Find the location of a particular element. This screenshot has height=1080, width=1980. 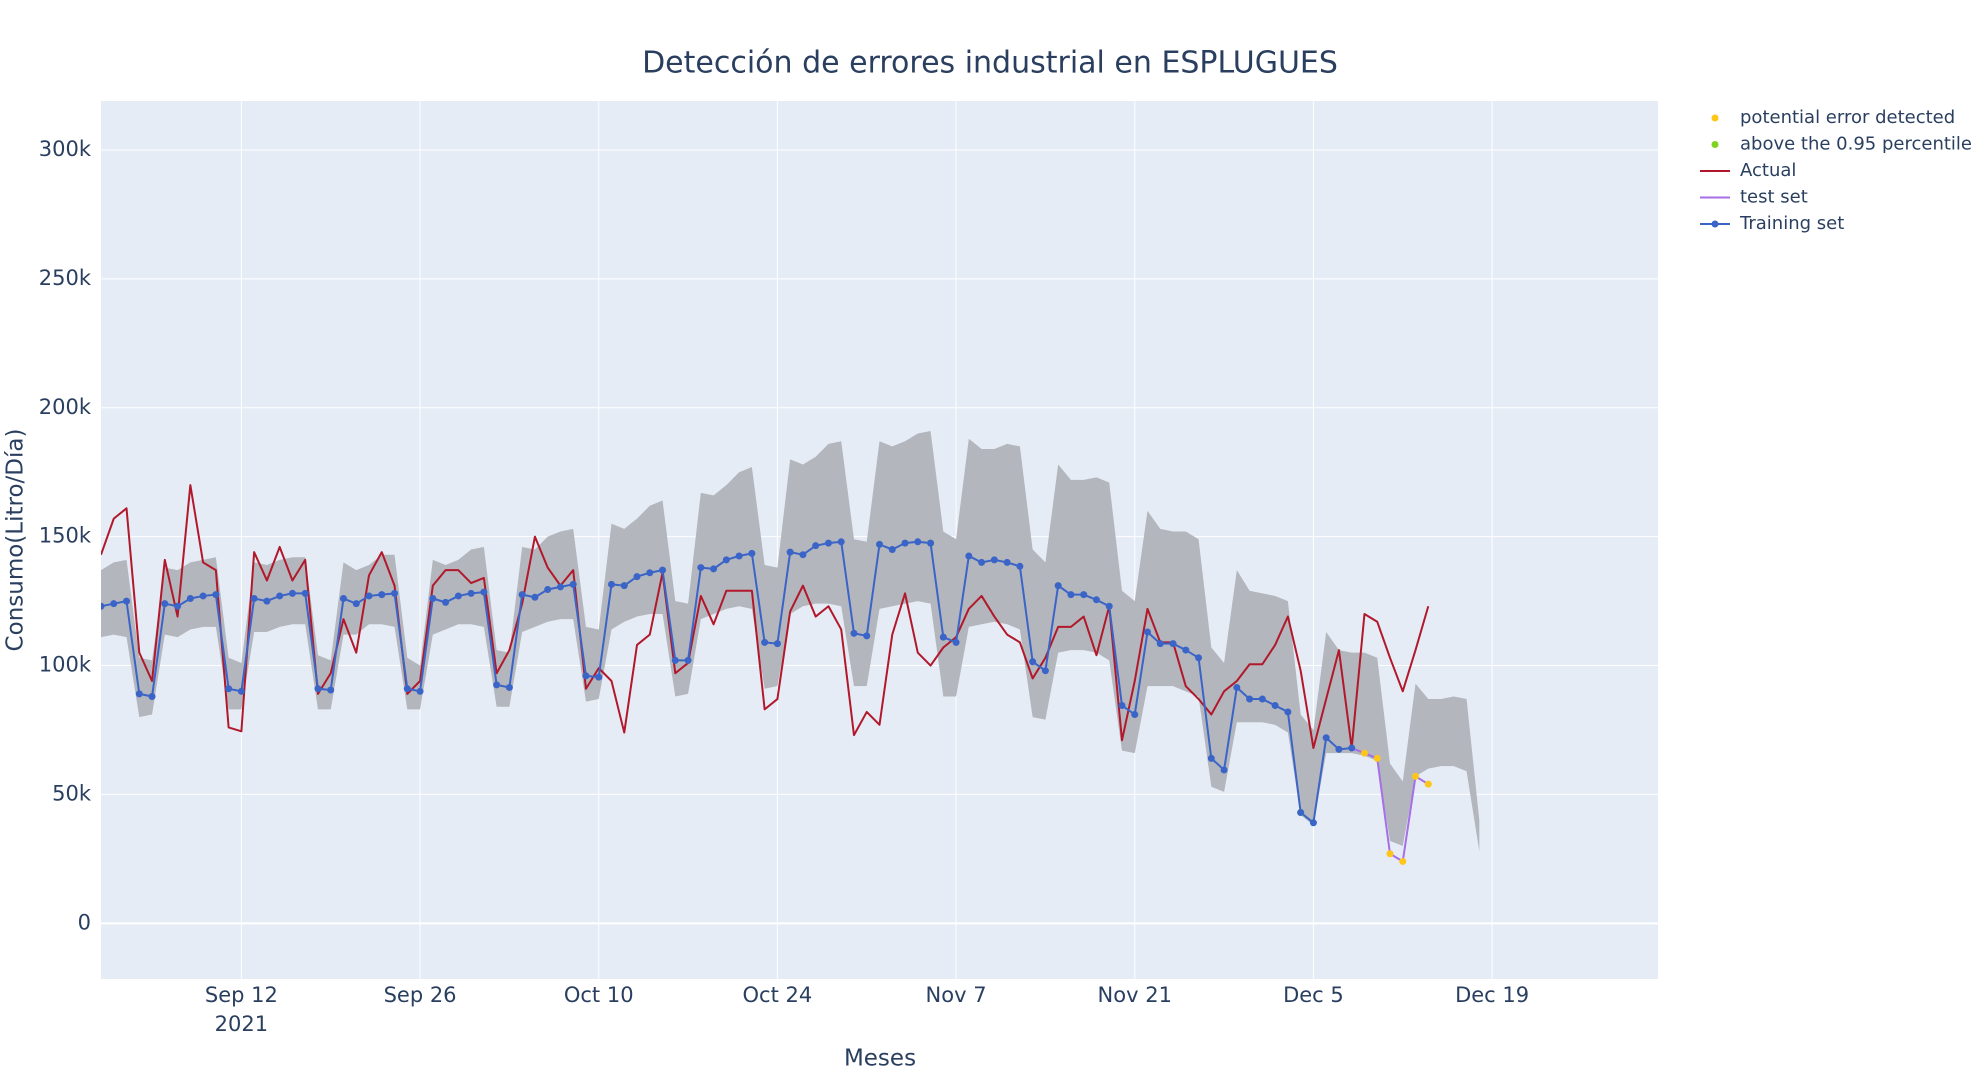

y-axis-title: Consumo(Litro/Día) is located at coordinates (16, 540).